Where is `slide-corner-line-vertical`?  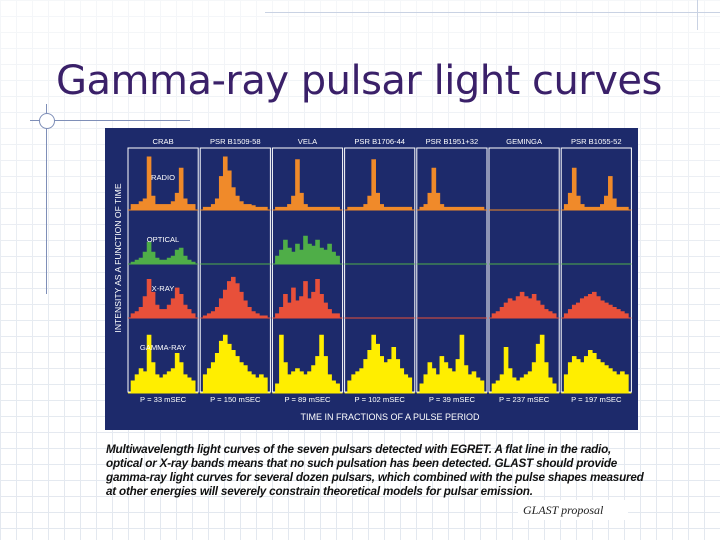
slide-corner-line-vertical is located at coordinates (697, 15).